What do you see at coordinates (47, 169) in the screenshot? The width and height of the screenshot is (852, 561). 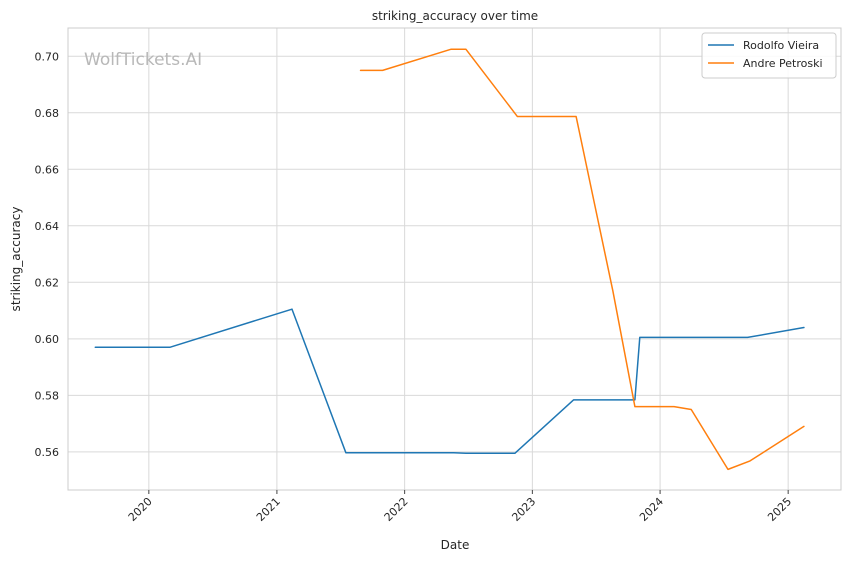 I see `y-tick-label-0-66: 0.66` at bounding box center [47, 169].